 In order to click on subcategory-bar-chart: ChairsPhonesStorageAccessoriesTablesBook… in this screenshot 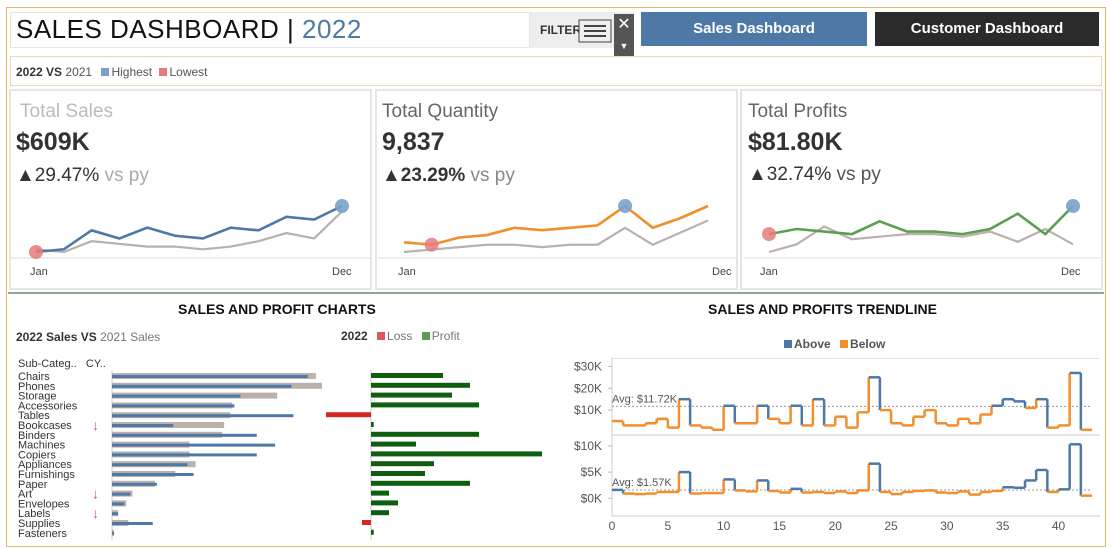, I will do `click(280, 455)`.